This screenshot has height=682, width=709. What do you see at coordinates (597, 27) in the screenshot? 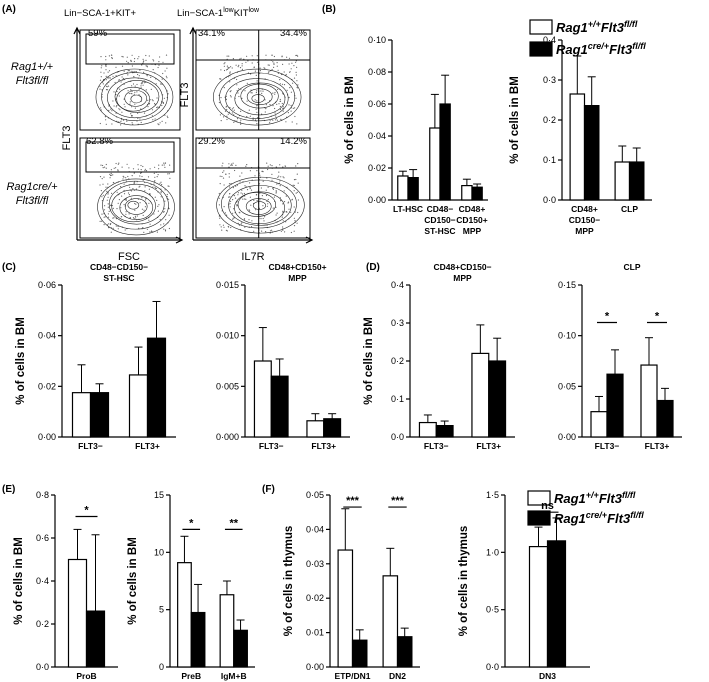
I see `legend-label-wt: Rag1+/+Flt3fl/fl` at bounding box center [597, 27].